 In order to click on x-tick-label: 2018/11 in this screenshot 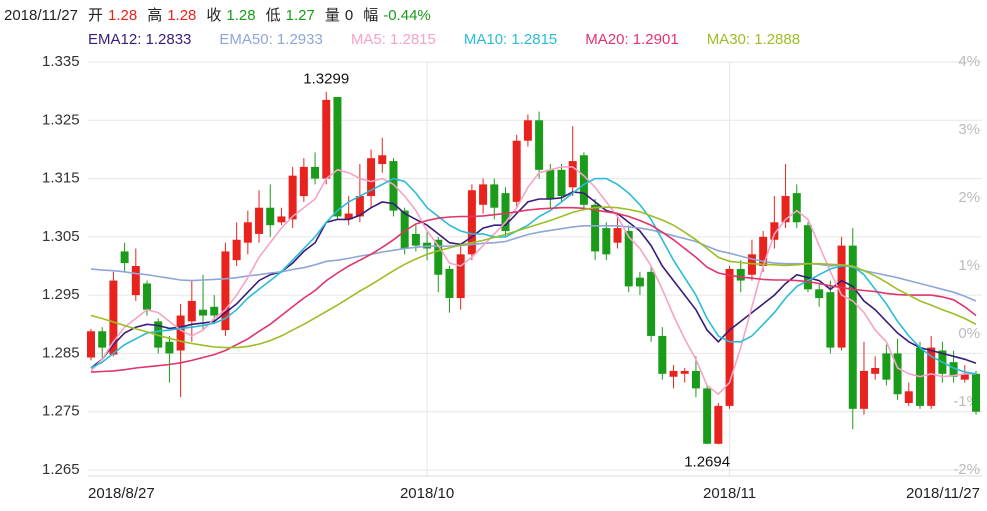, I will do `click(729, 493)`.